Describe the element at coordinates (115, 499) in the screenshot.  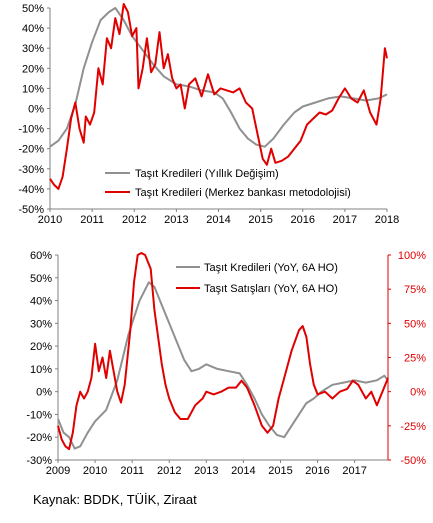
I see `source-caption: Kaynak: BDDK, TÜİK, Ziraat` at that location.